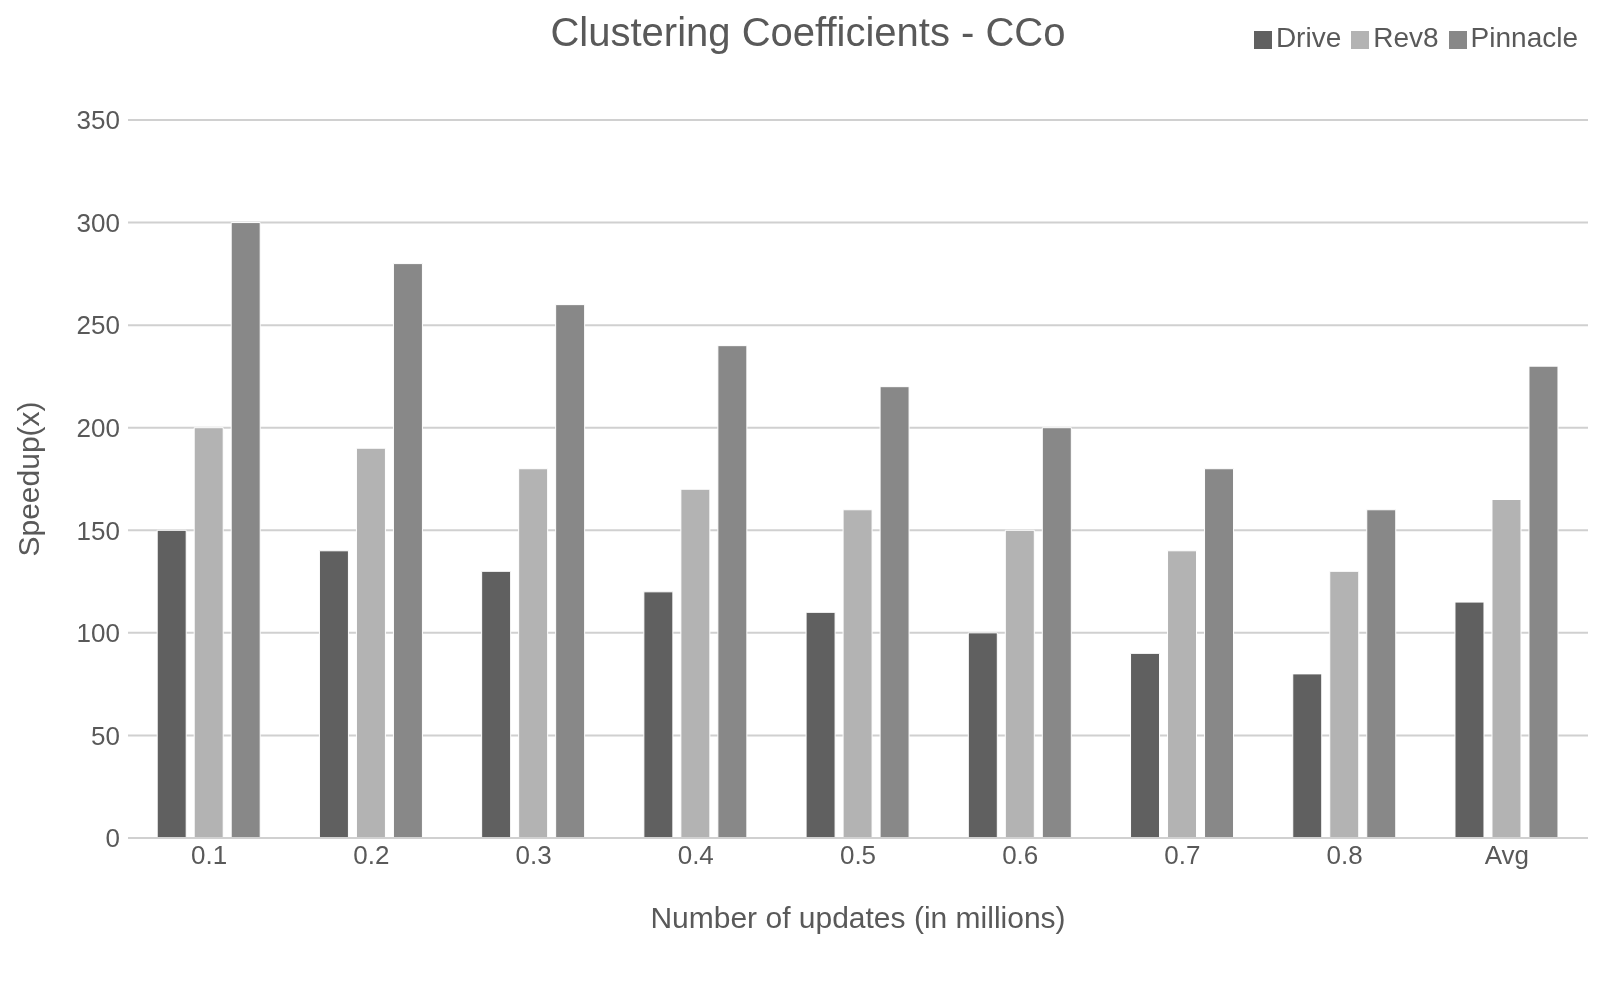 The image size is (1621, 1000). What do you see at coordinates (105, 735) in the screenshot?
I see `y-tick-label: 50` at bounding box center [105, 735].